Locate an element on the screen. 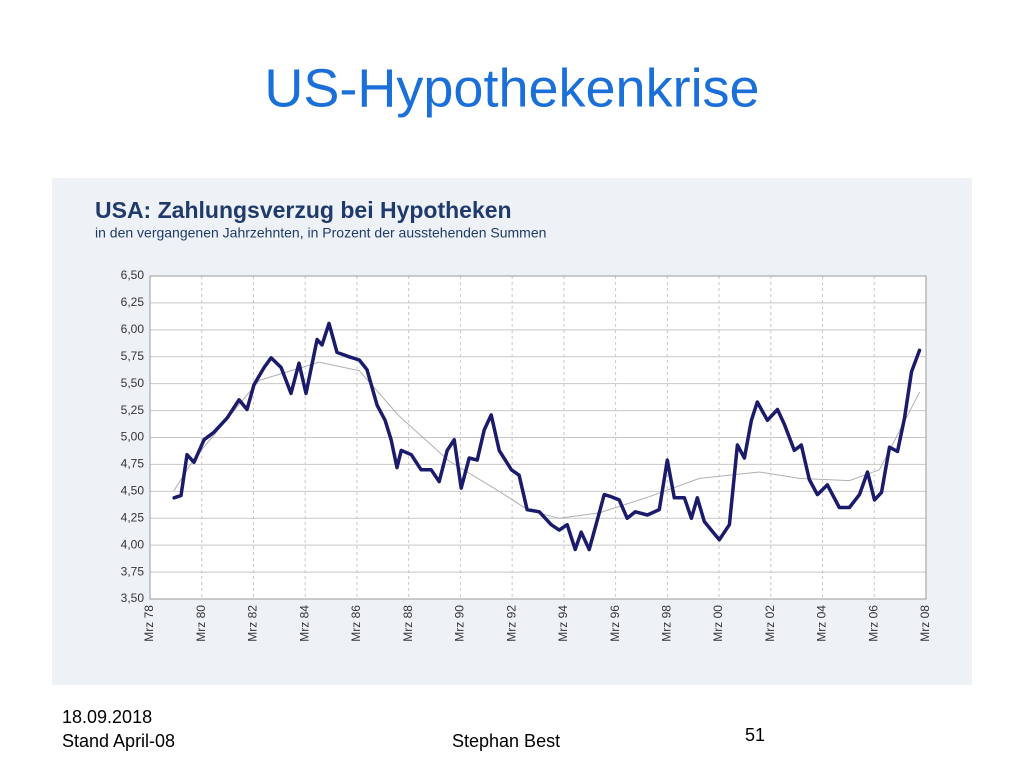  x-tick-label: Mrz 94 is located at coordinates (563, 623).